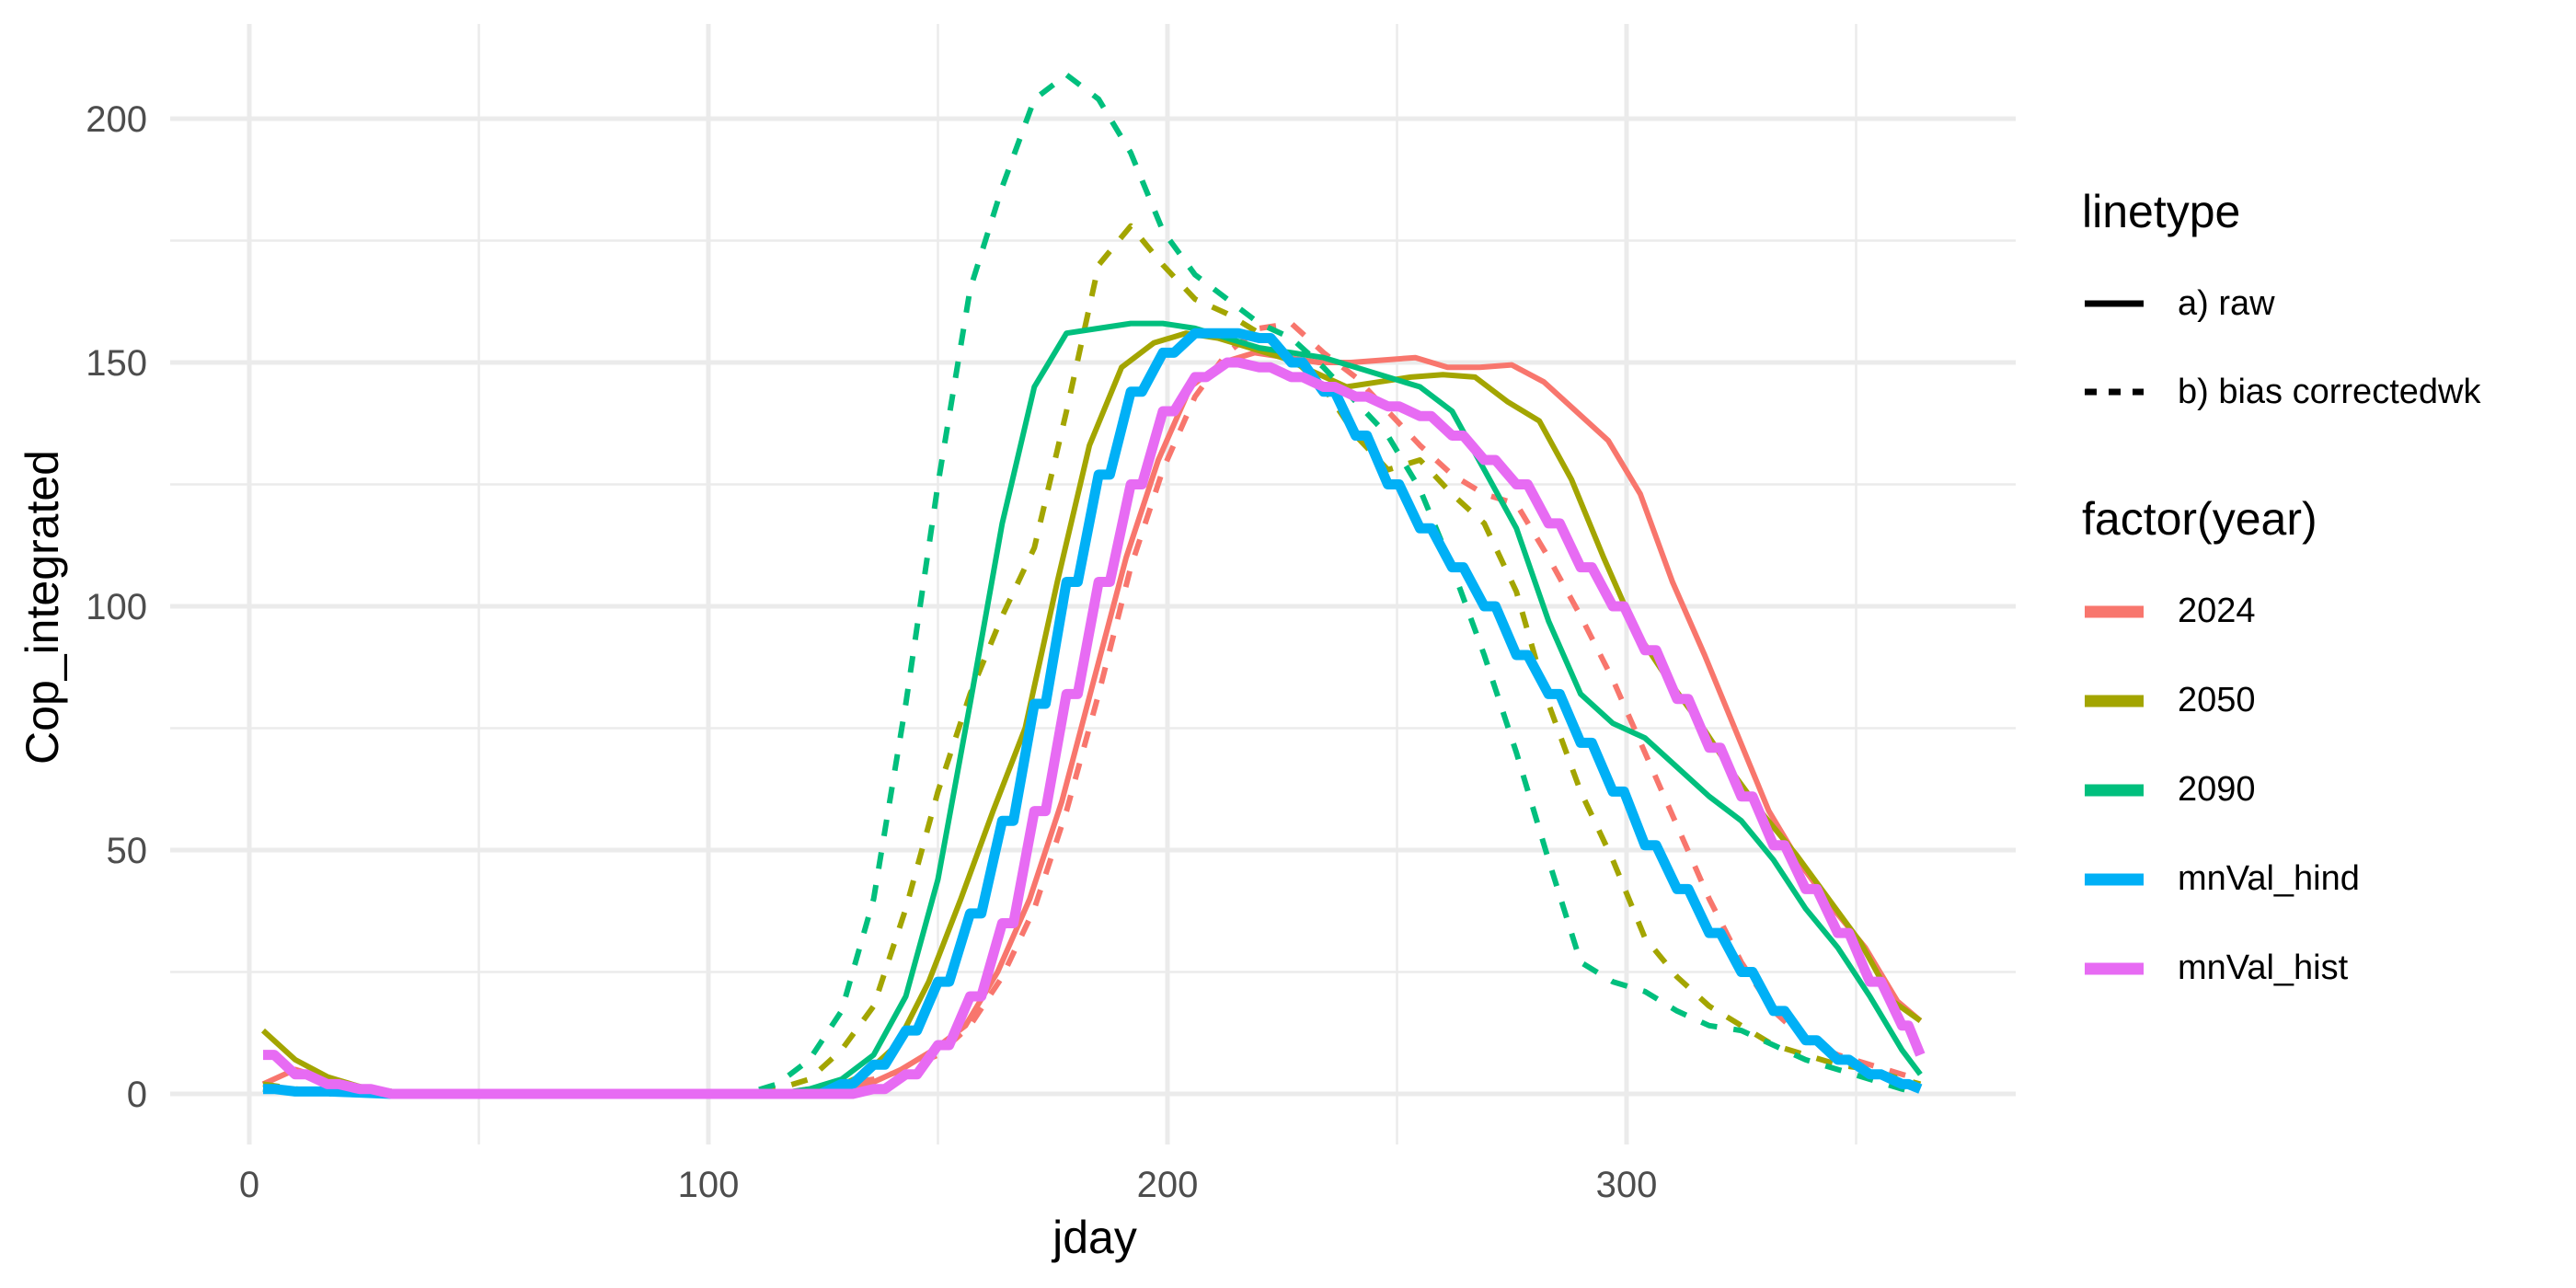 The height and width of the screenshot is (1288, 2576). I want to click on x-axis-tick-labels: 0 100 200 300, so click(949, 1185).